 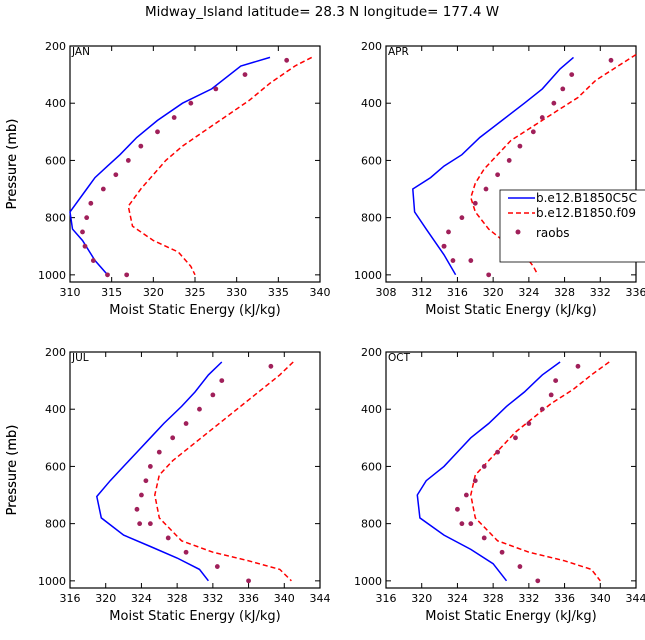 I want to click on legend-box, so click(x=572, y=226).